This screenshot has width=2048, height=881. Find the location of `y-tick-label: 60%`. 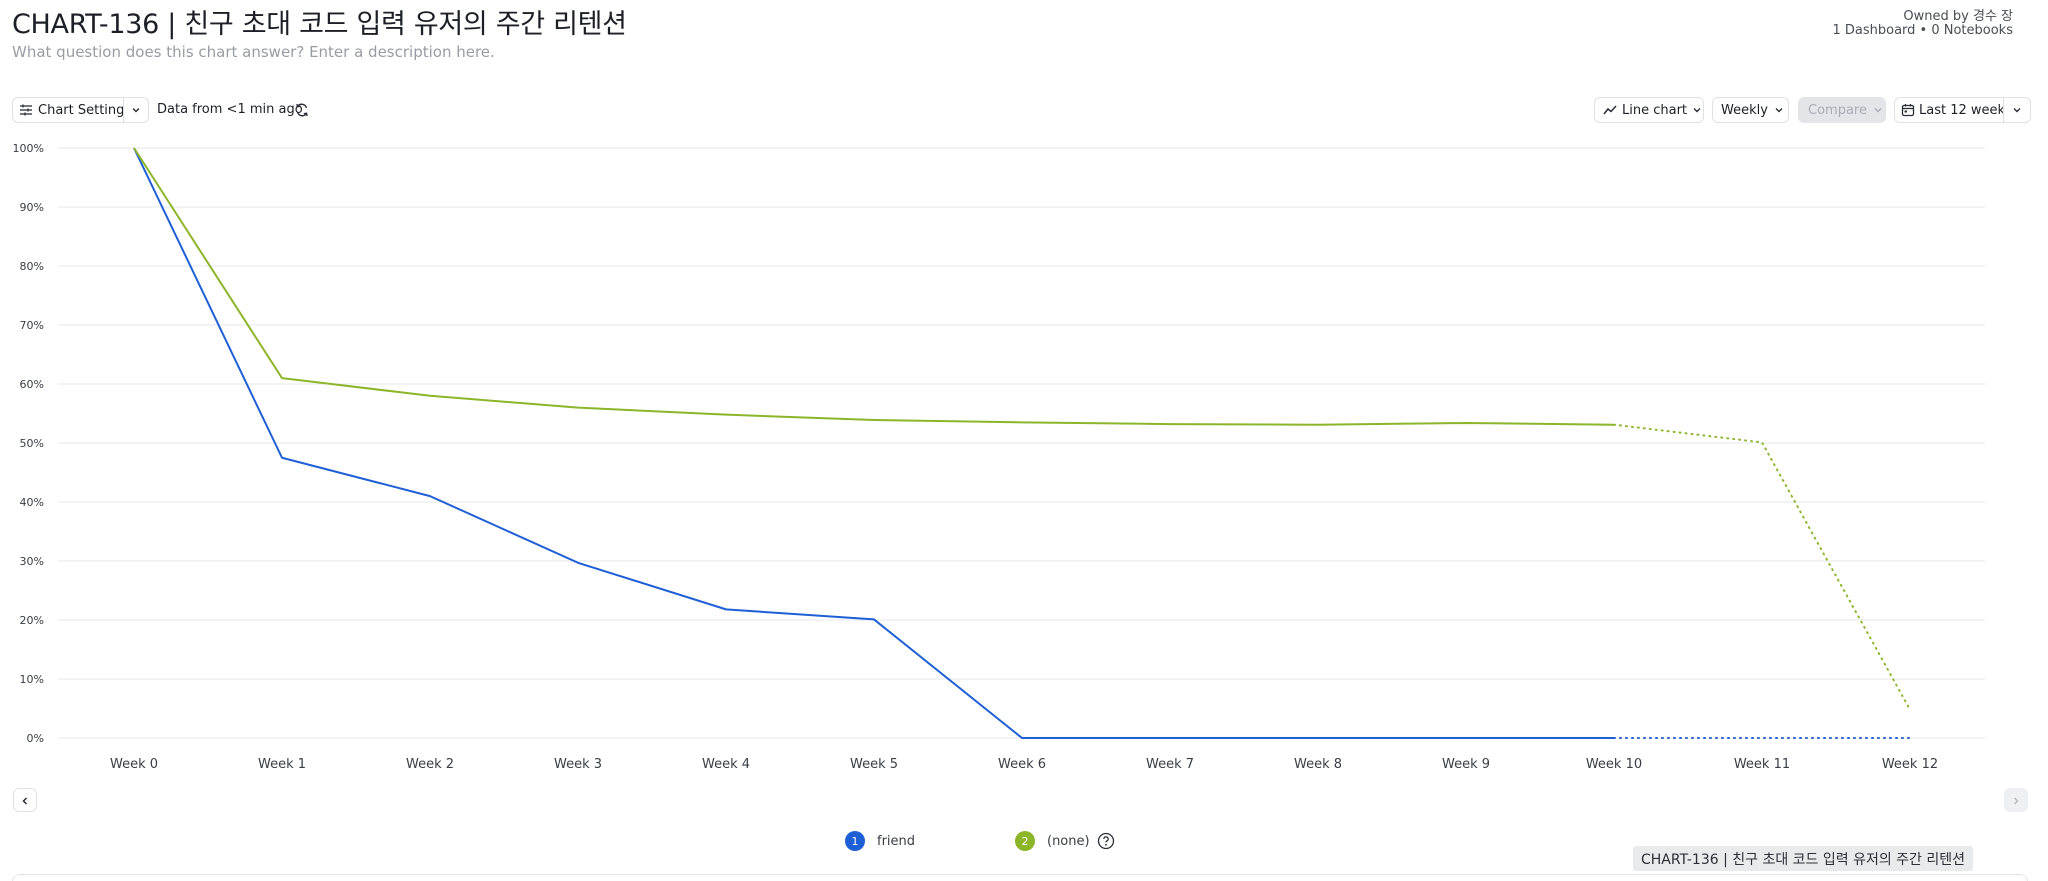

y-tick-label: 60% is located at coordinates (32, 384).